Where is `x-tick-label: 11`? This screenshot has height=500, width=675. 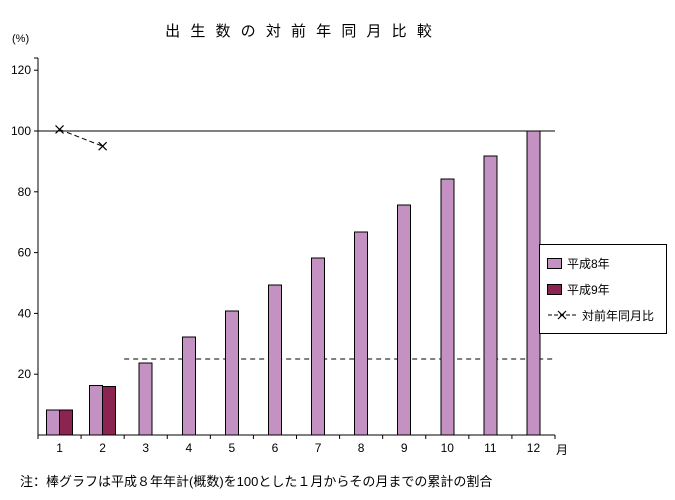 x-tick-label: 11 is located at coordinates (490, 448).